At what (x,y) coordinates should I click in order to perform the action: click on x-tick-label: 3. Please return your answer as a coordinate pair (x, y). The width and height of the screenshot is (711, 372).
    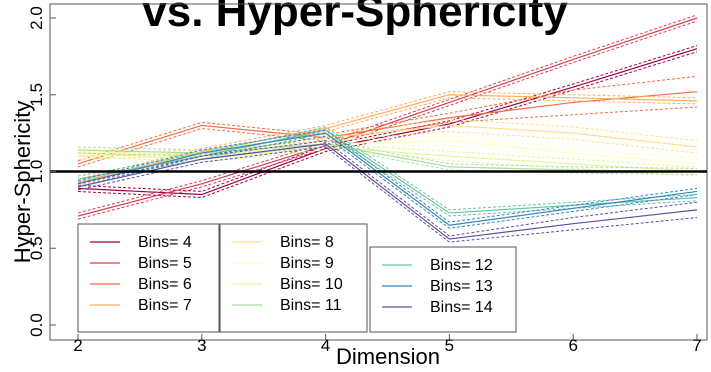
    Looking at the image, I should click on (201, 345).